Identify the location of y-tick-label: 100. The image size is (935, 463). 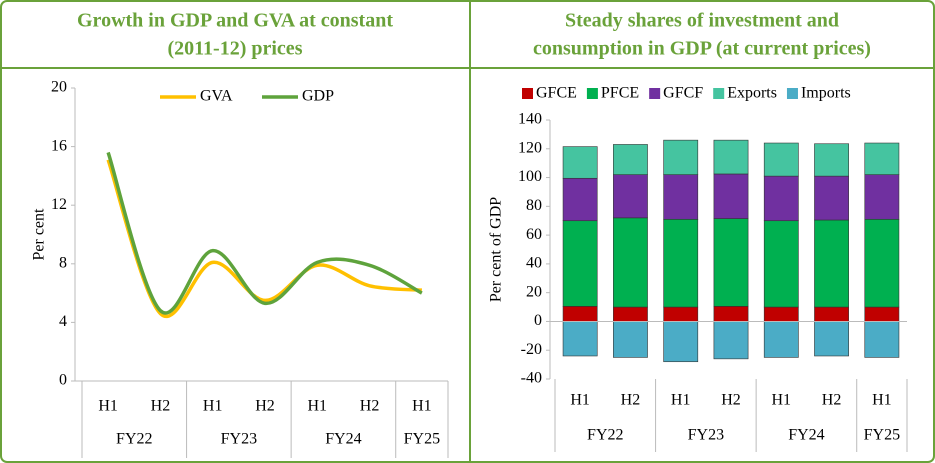
(530, 176).